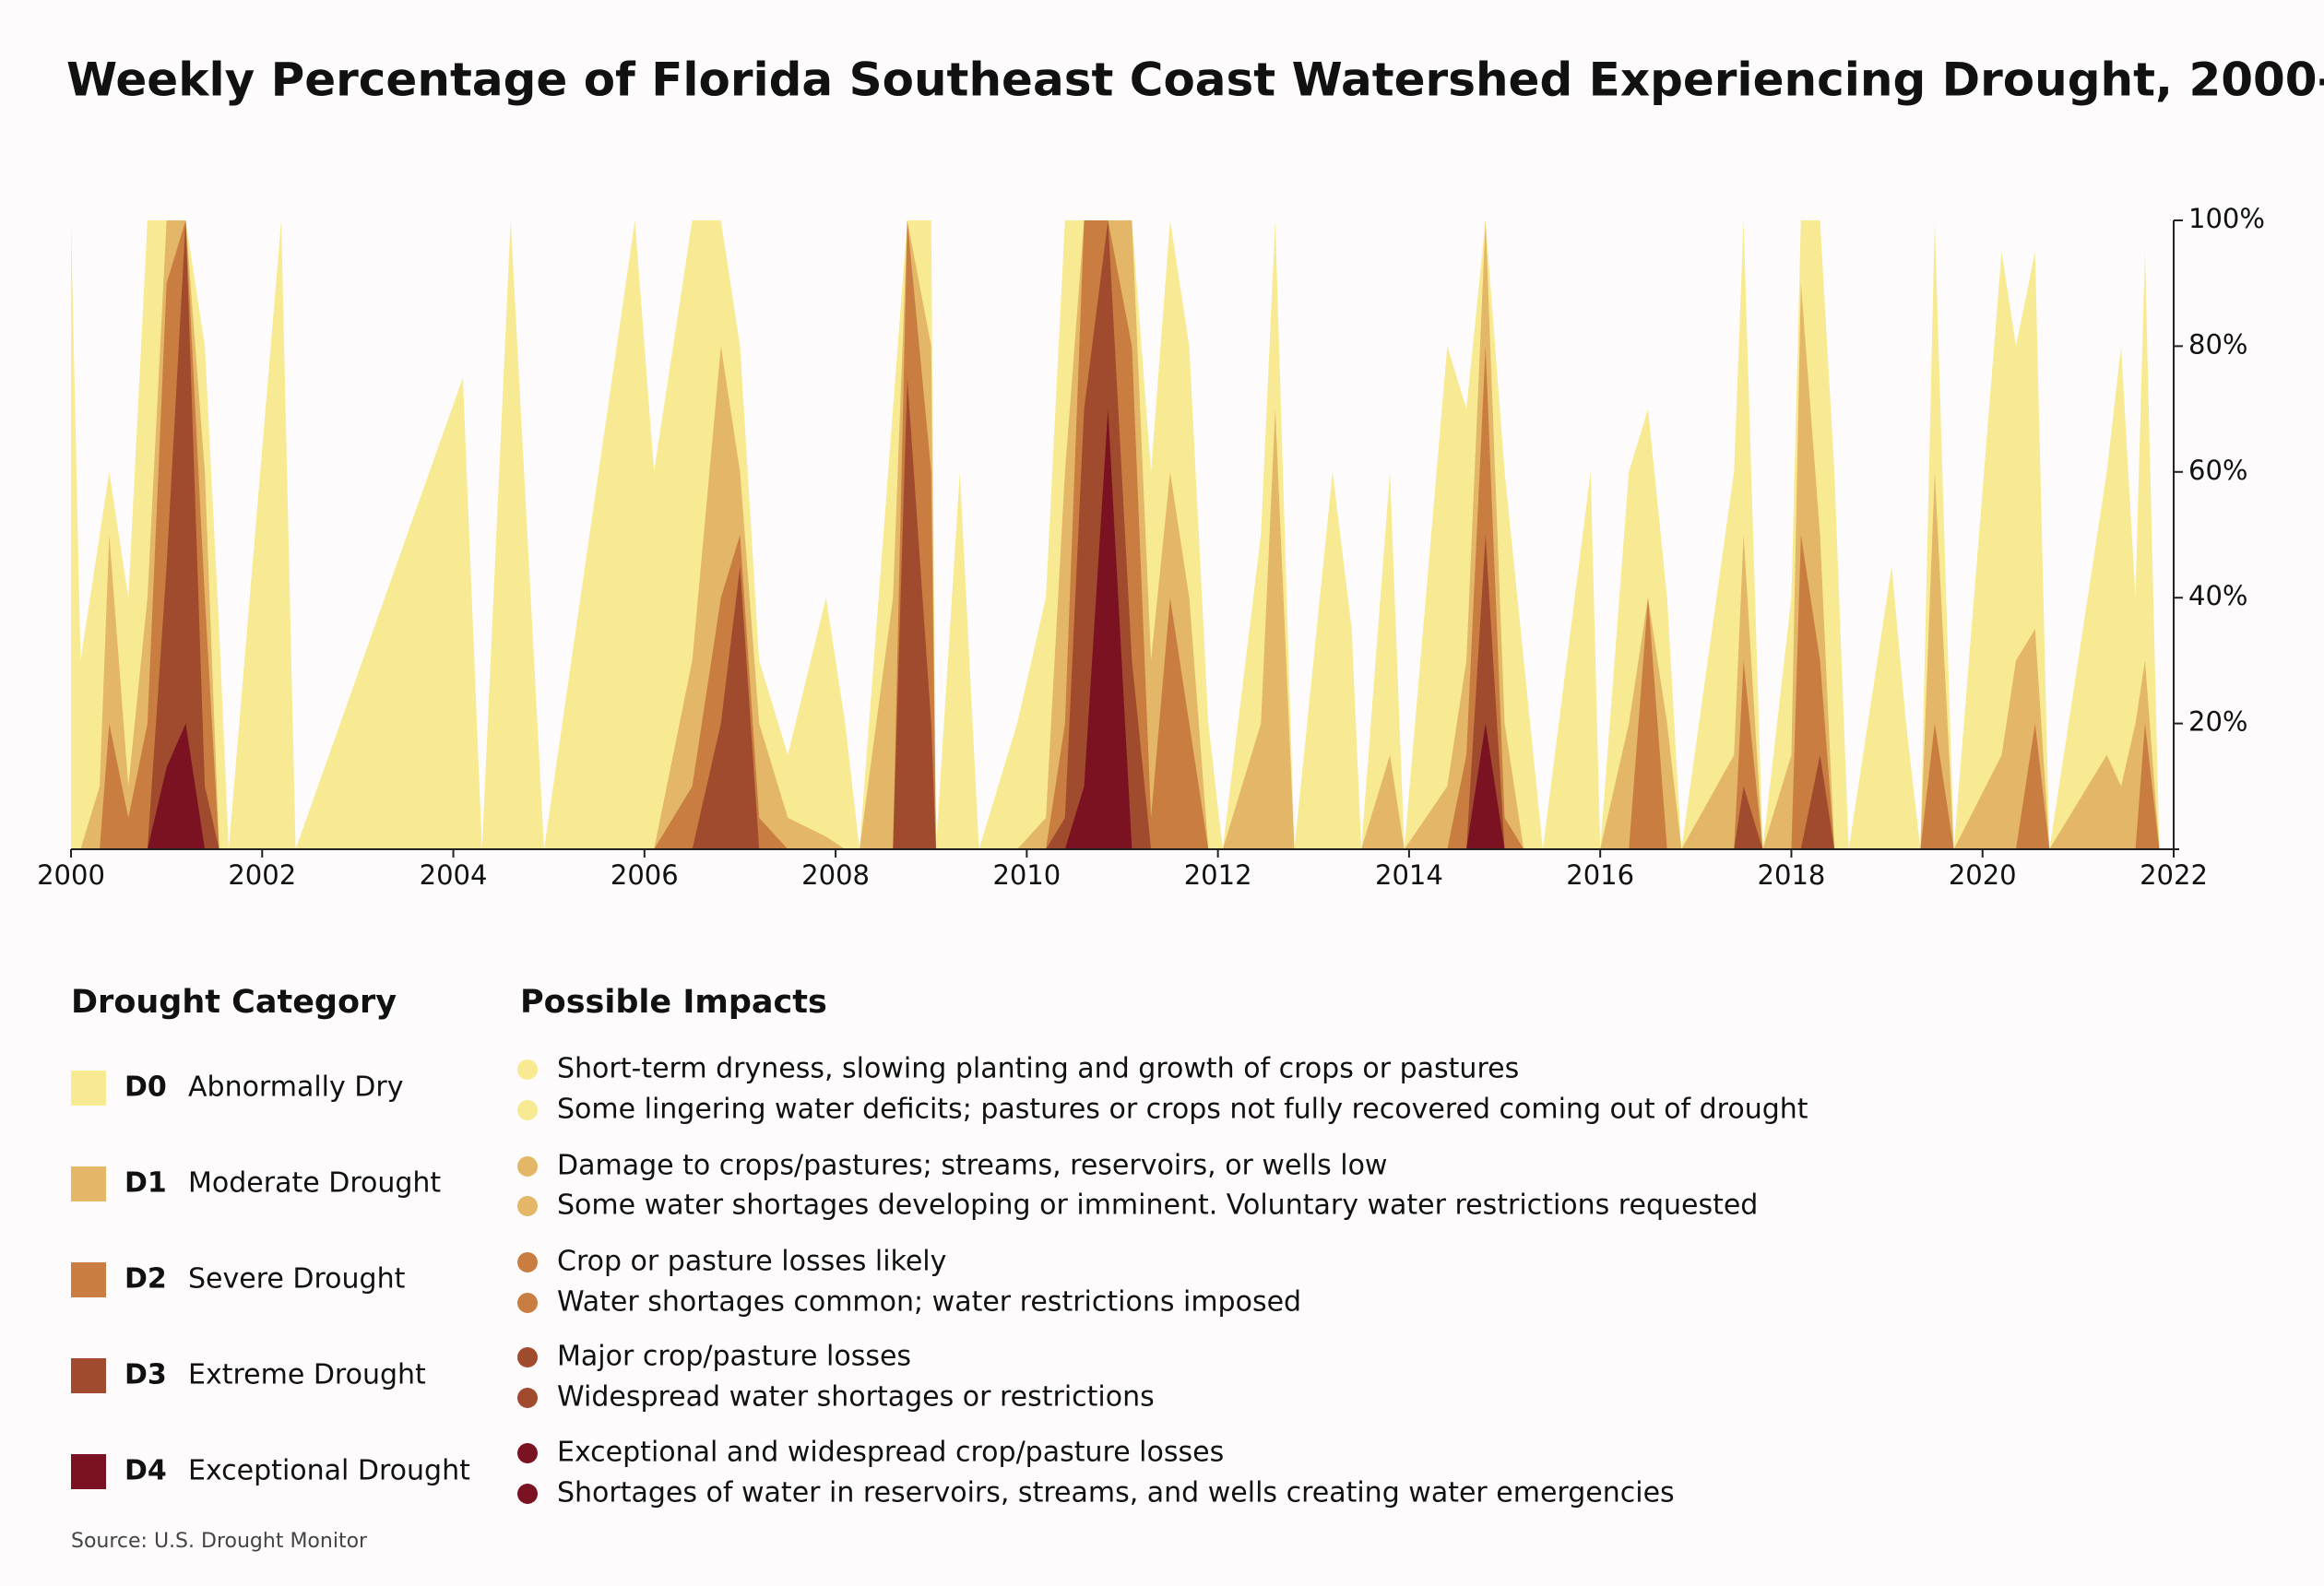 The image size is (2324, 1586). Describe the element at coordinates (297, 1279) in the screenshot. I see `legend-label: Severe Drought` at that location.